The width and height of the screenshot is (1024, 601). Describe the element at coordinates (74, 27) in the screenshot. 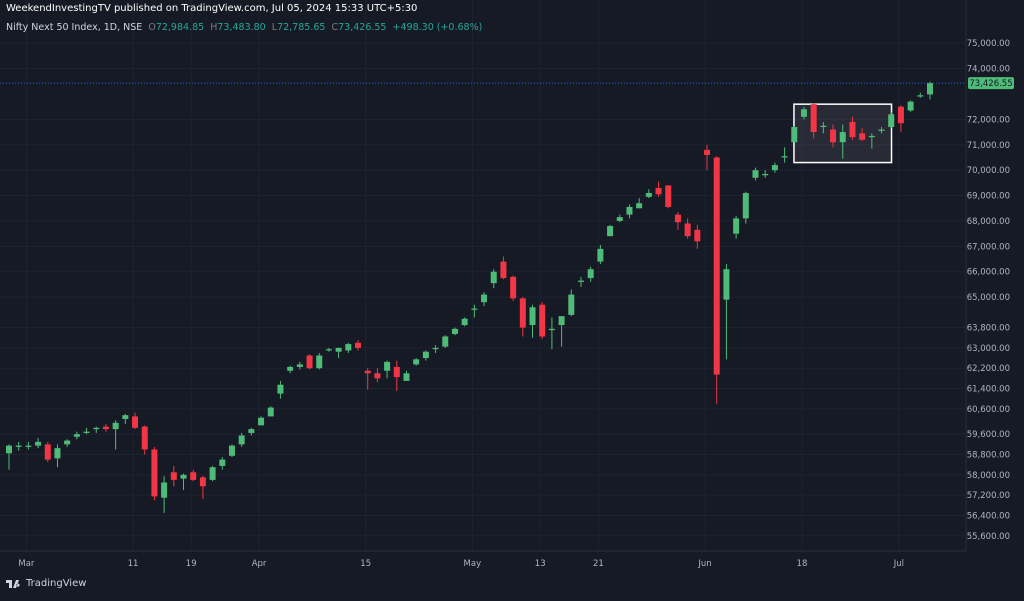

I see `symbol-name: Nifty Next 50 Index, 1D, NSE` at that location.